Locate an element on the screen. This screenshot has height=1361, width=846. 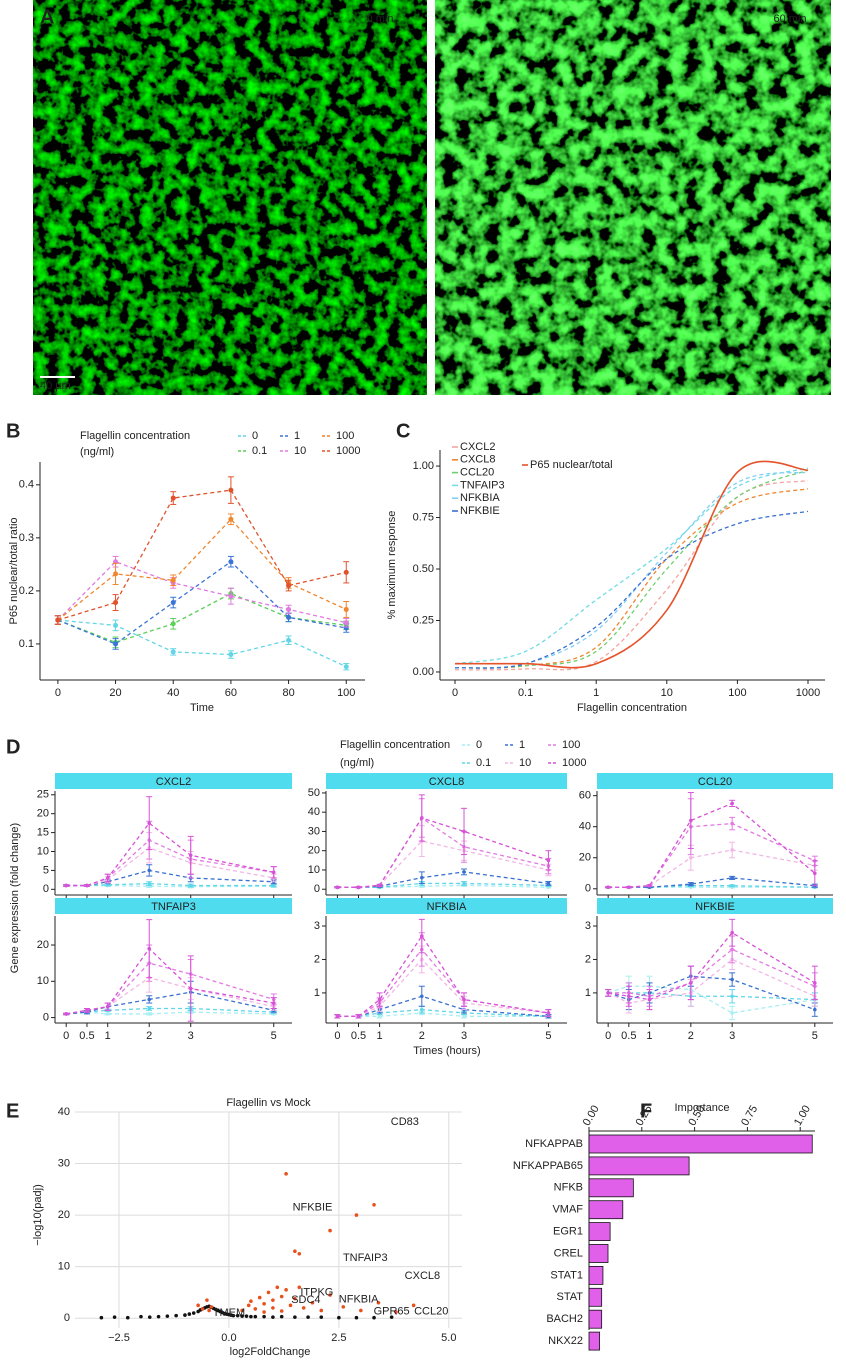
y-tick-label: 25 is located at coordinates (43, 795).